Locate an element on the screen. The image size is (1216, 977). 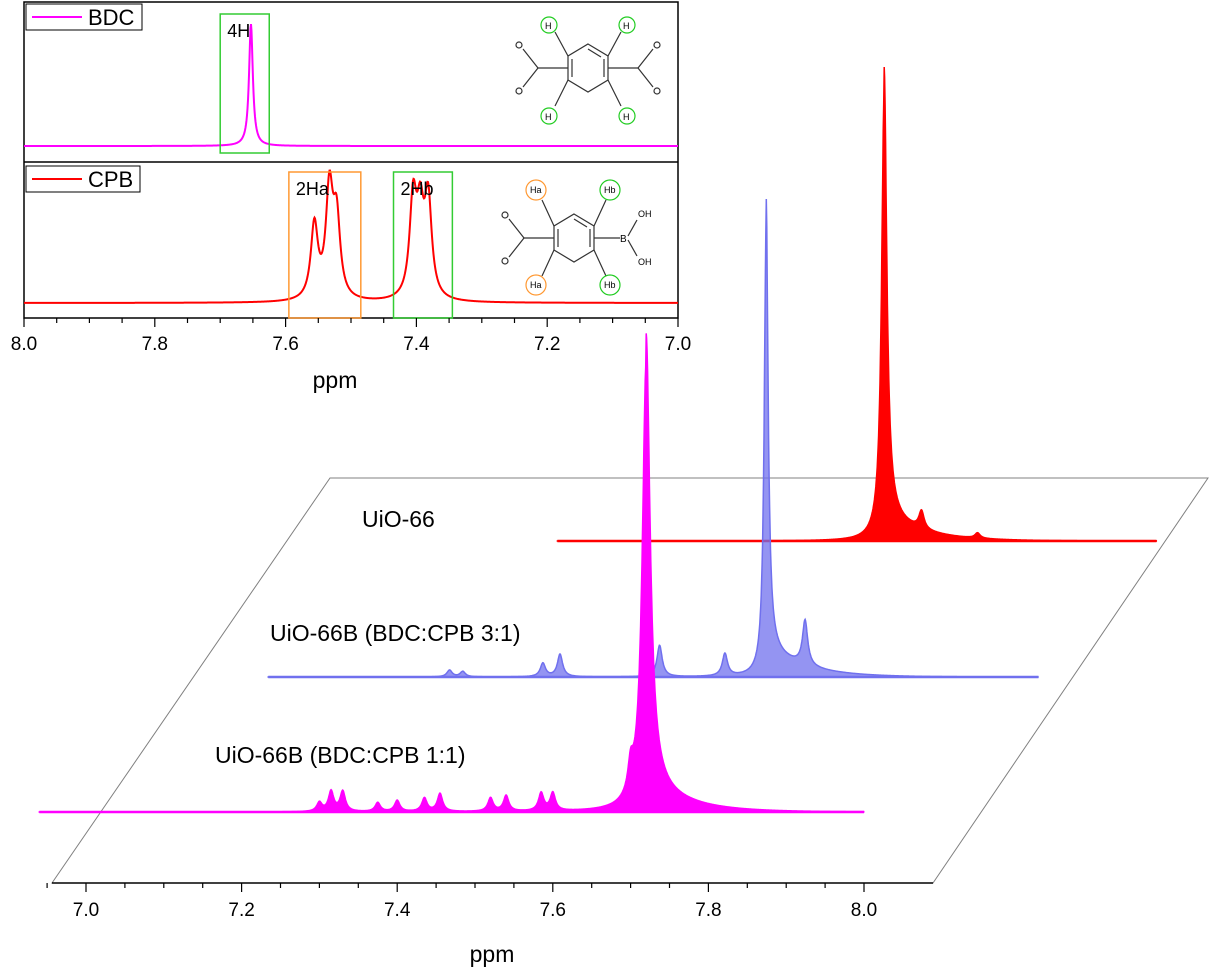
waterfall-series-label-series-0: UiO-66 is located at coordinates (398, 519).